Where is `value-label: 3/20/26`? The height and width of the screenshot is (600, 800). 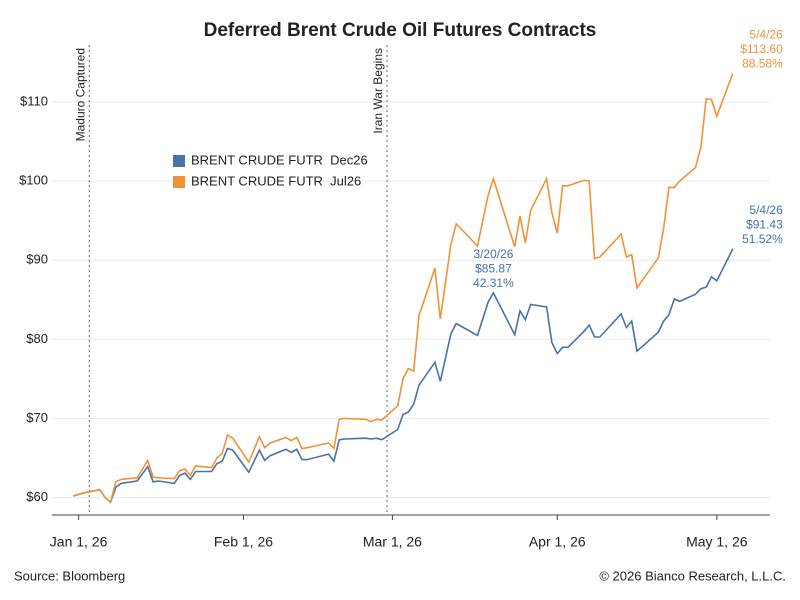 value-label: 3/20/26 is located at coordinates (493, 254).